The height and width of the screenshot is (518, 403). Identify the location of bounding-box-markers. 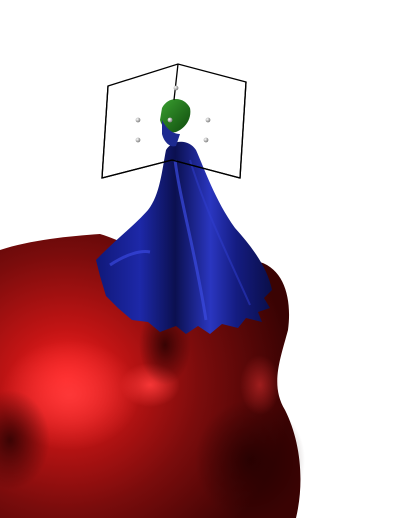
(173, 114).